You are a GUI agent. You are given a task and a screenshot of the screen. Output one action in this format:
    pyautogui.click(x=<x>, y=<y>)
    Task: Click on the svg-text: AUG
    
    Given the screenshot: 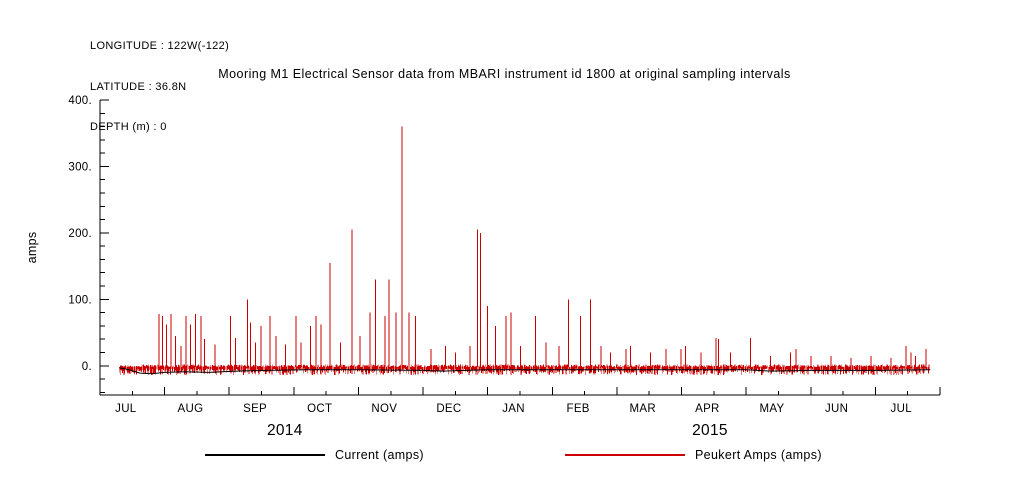 What is the action you would take?
    pyautogui.click(x=191, y=409)
    